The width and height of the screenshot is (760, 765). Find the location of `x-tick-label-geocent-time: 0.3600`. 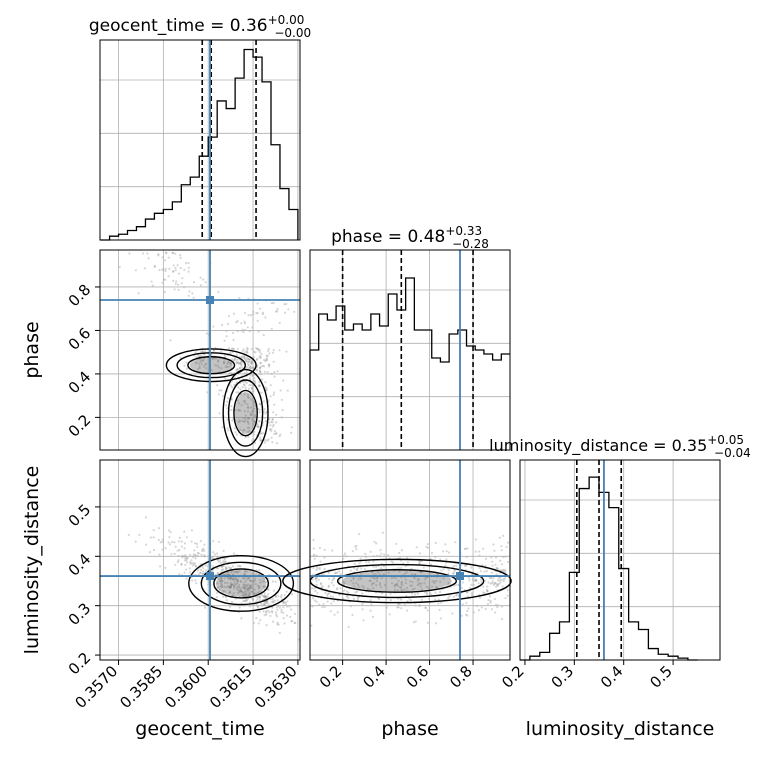

x-tick-label-geocent-time: 0.3600 is located at coordinates (186, 687).